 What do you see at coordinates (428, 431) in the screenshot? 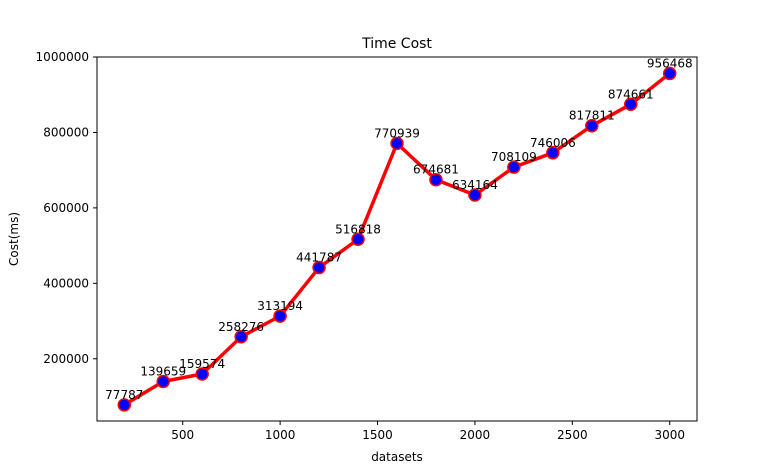
I see `x-axis: 500 1000 1500 2000 2500 3000` at bounding box center [428, 431].